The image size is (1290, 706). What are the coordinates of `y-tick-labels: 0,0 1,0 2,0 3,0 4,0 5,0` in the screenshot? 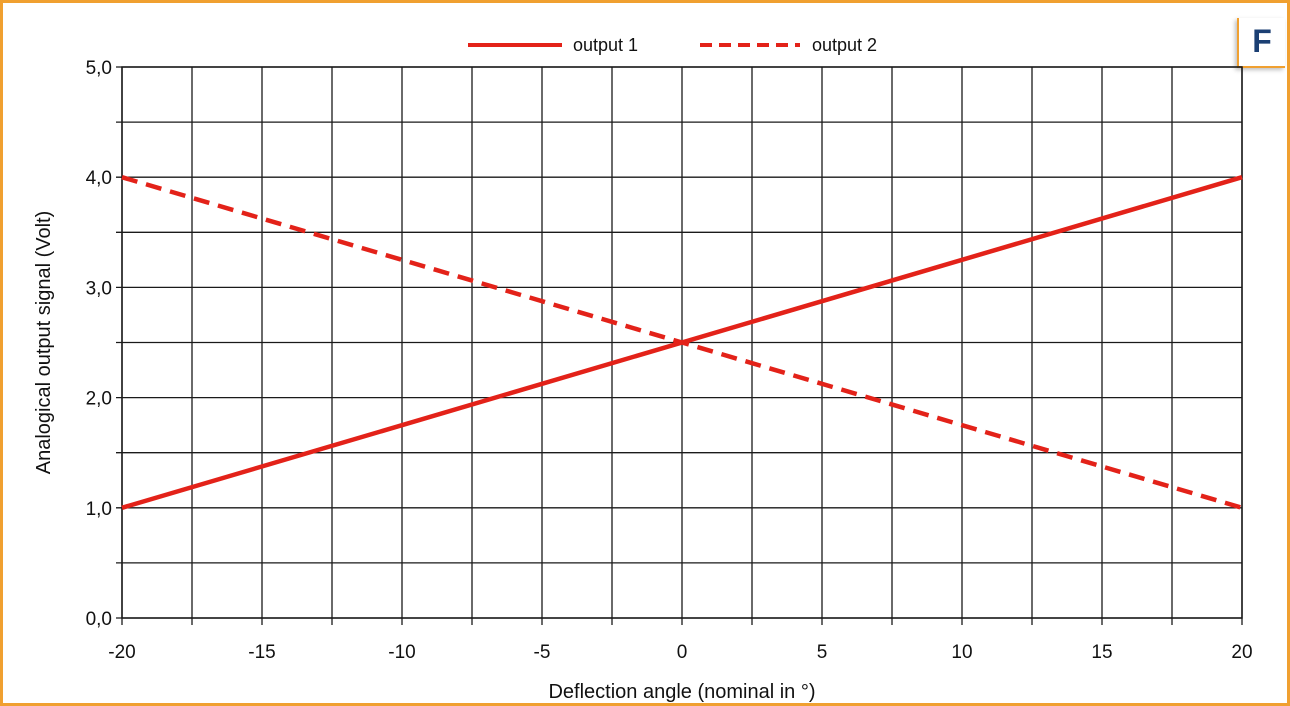 It's located at (99, 344).